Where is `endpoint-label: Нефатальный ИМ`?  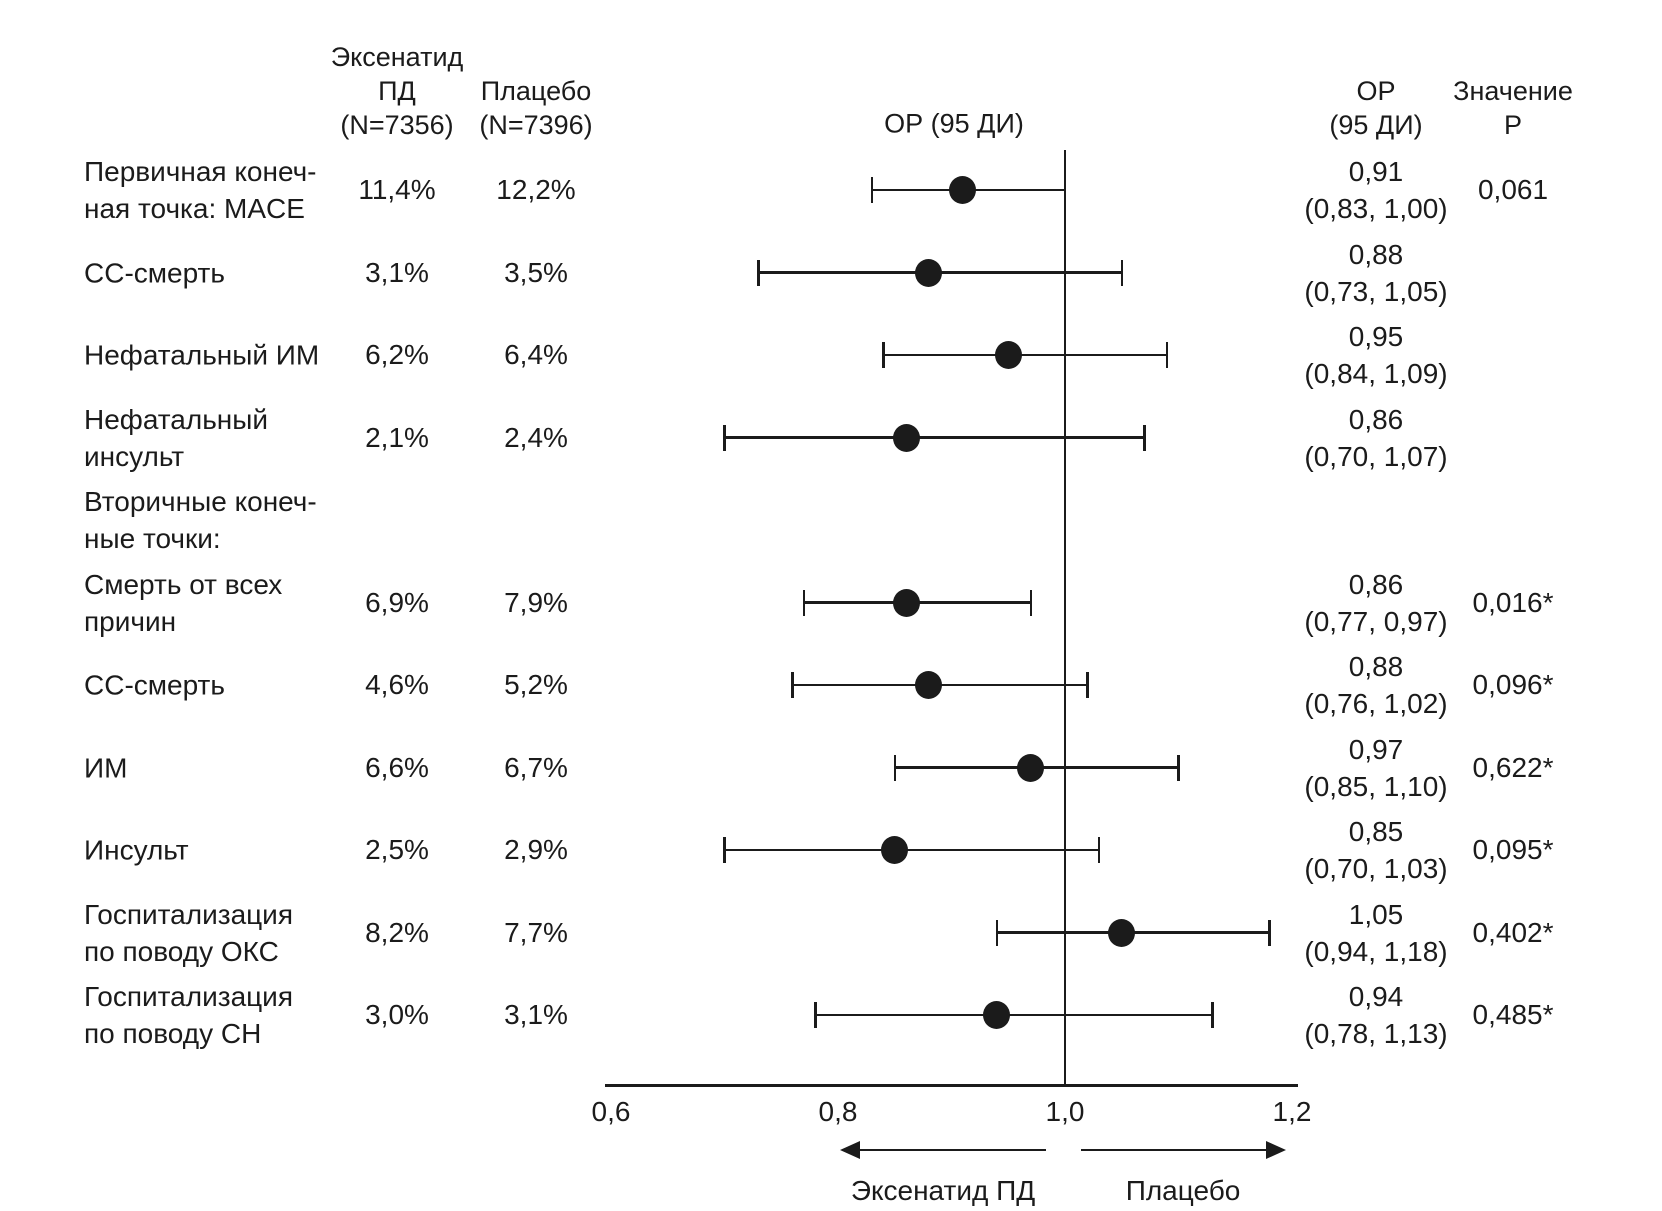 endpoint-label: Нефатальный ИМ is located at coordinates (202, 355).